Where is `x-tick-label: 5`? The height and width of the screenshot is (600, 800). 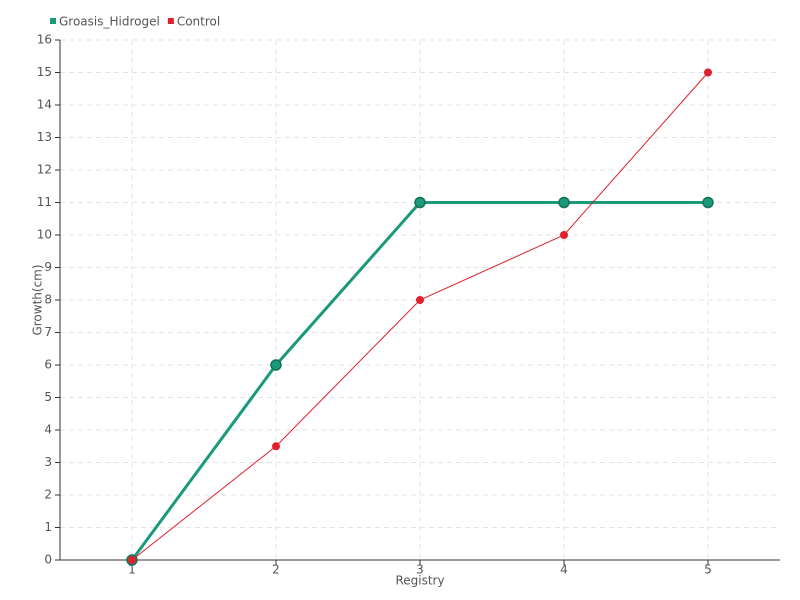 x-tick-label: 5 is located at coordinates (708, 570).